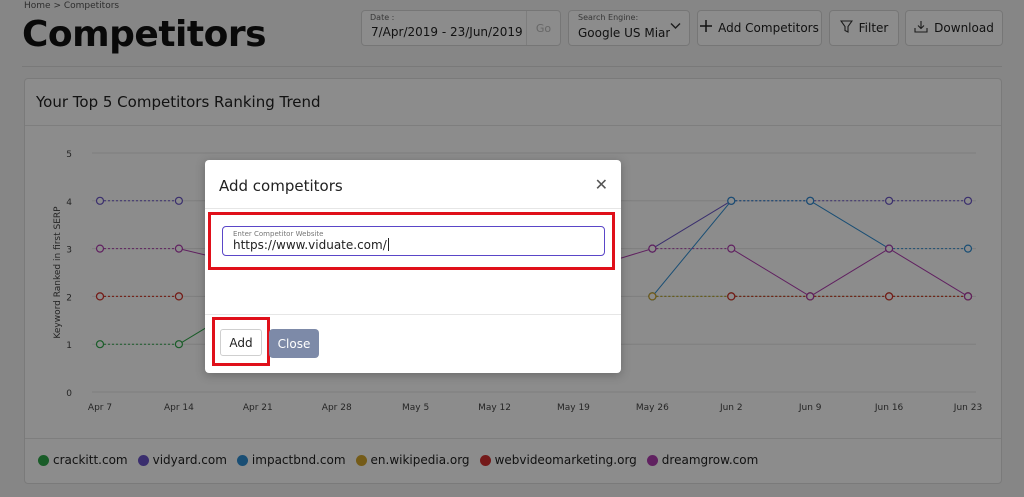  I want to click on y-tick-label: 5, so click(69, 155).